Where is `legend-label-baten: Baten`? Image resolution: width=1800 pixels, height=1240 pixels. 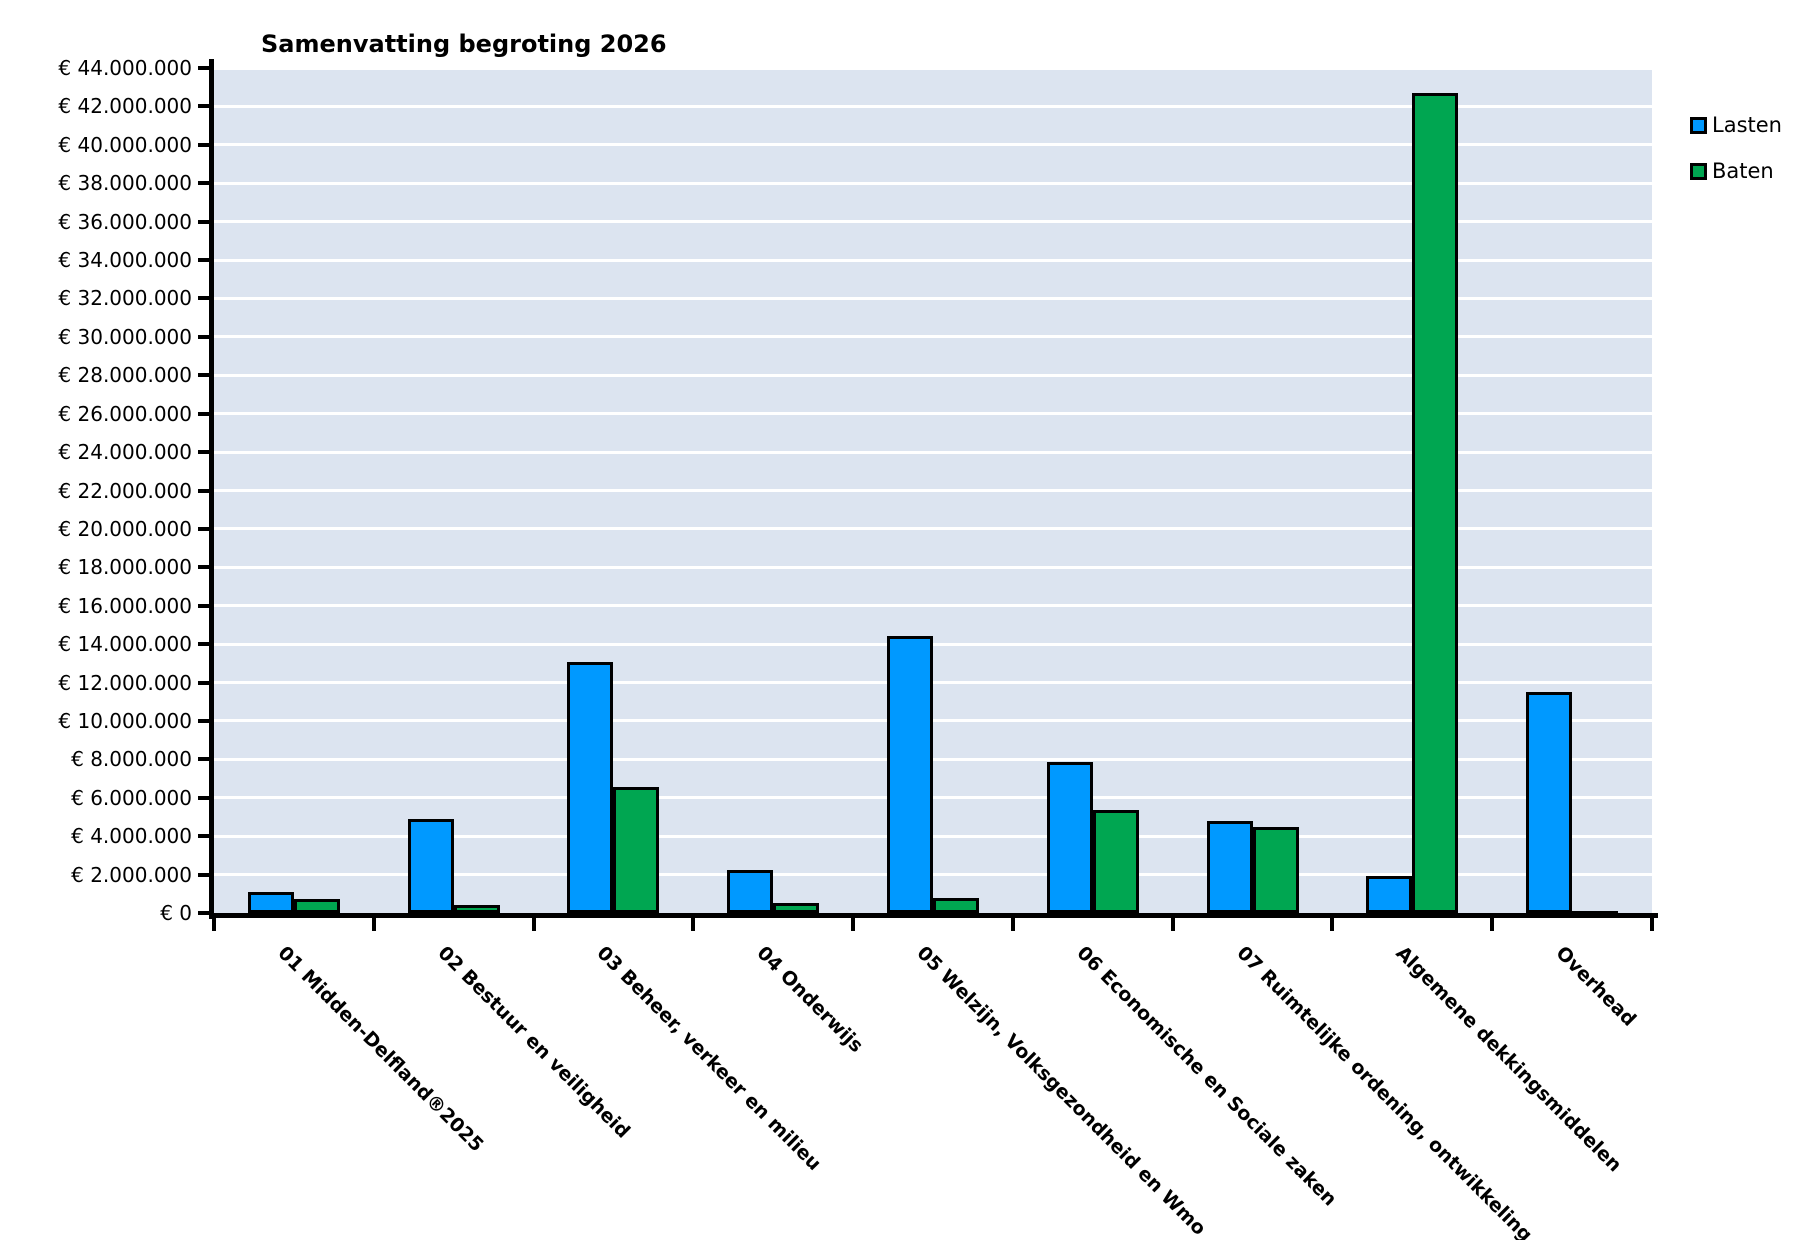 legend-label-baten: Baten is located at coordinates (1743, 171).